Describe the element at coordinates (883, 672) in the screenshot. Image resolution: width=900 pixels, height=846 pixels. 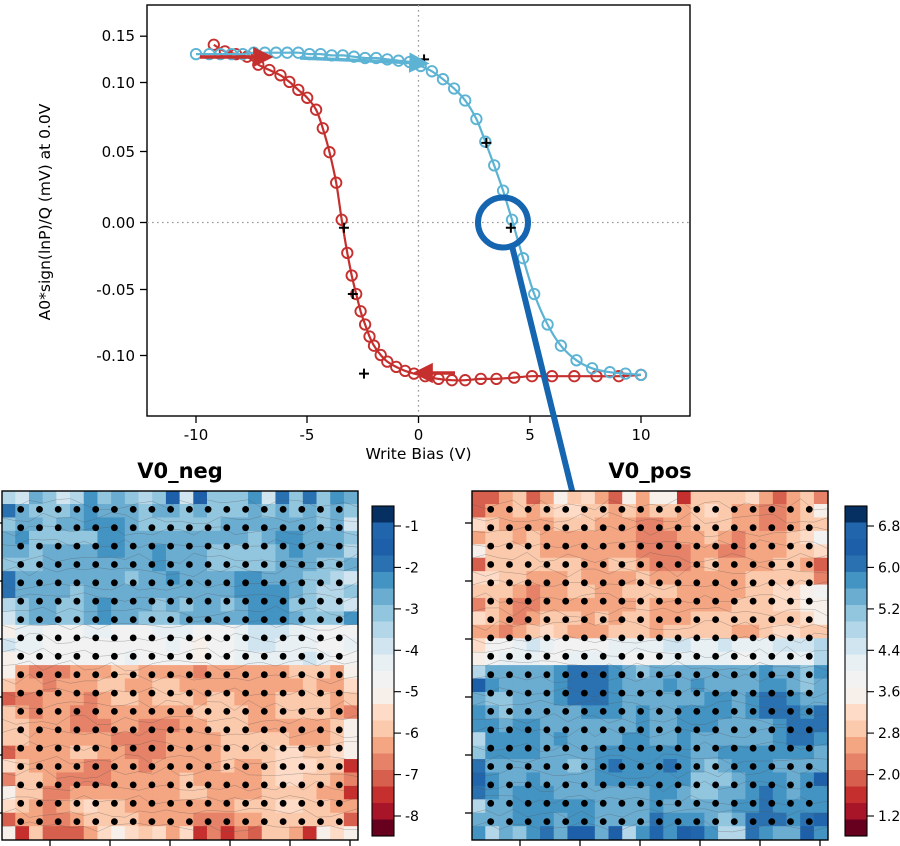
I see `colorbar-v0-pos-ticks: 6.86.05.24.43.62.82.01.2` at that location.